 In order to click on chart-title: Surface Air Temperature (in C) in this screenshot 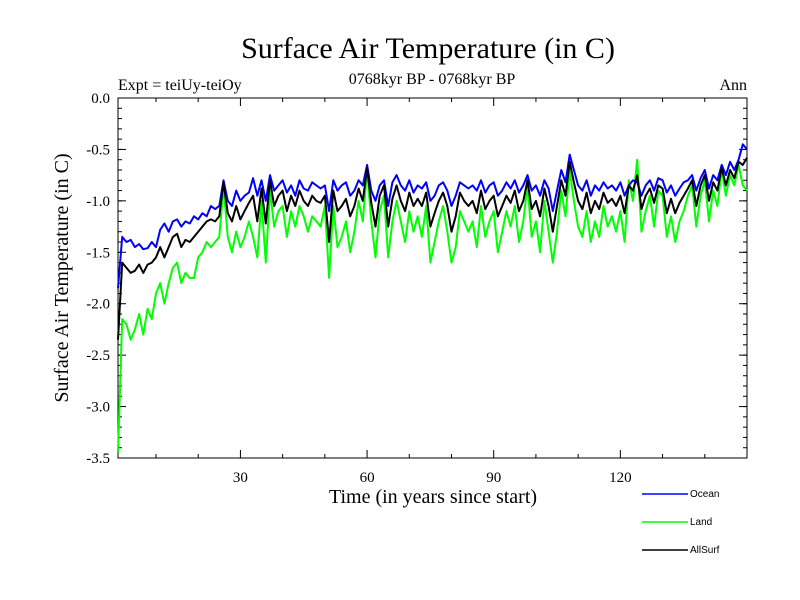, I will do `click(428, 48)`.